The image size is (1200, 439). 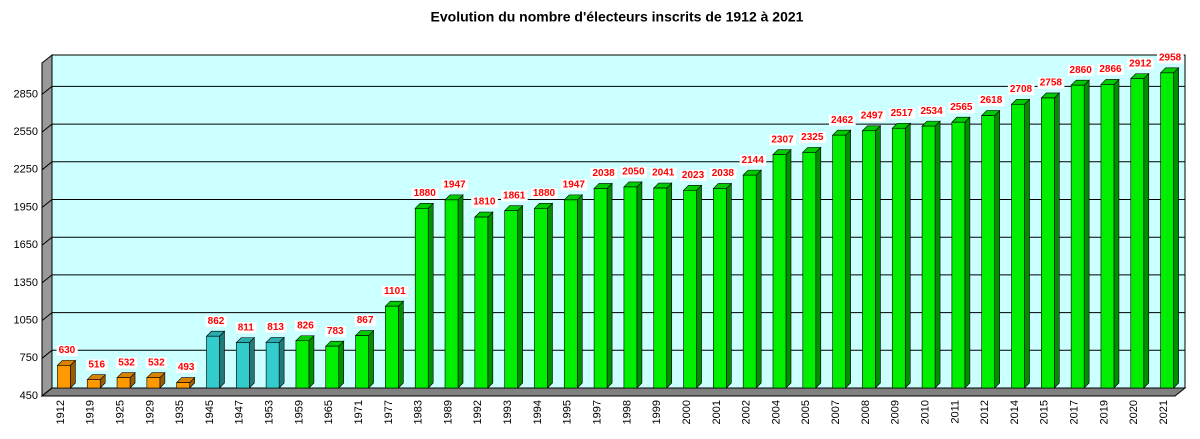 What do you see at coordinates (26, 94) in the screenshot?
I see `y-tick-label: 2850` at bounding box center [26, 94].